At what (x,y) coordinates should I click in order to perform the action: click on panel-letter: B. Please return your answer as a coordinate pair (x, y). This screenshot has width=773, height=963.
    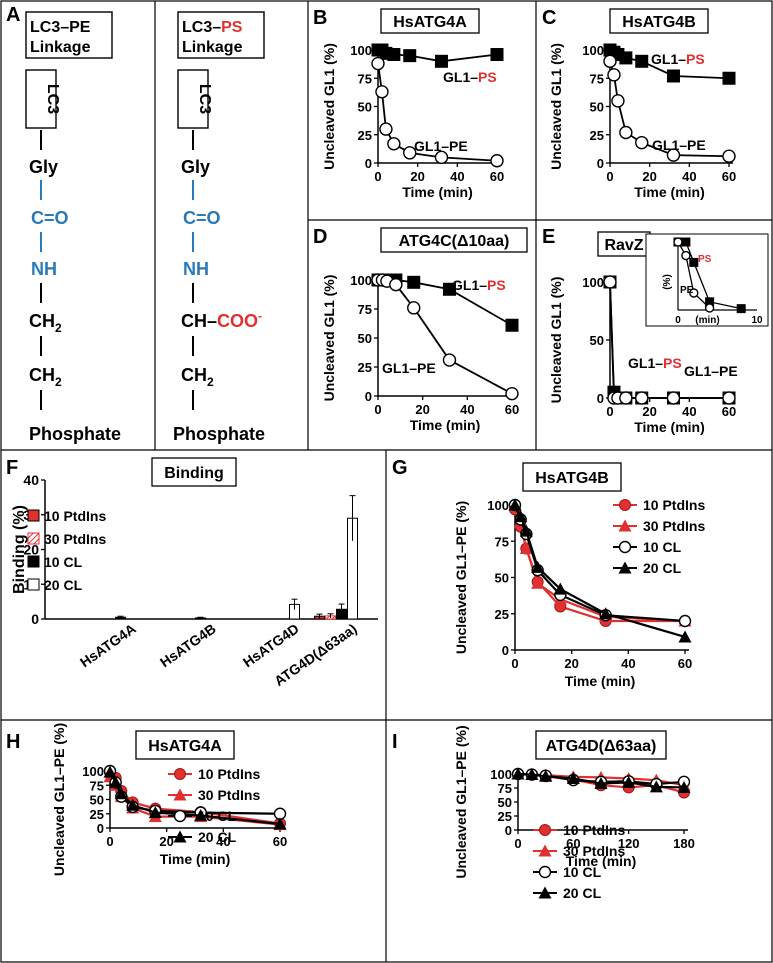
    Looking at the image, I should click on (320, 18).